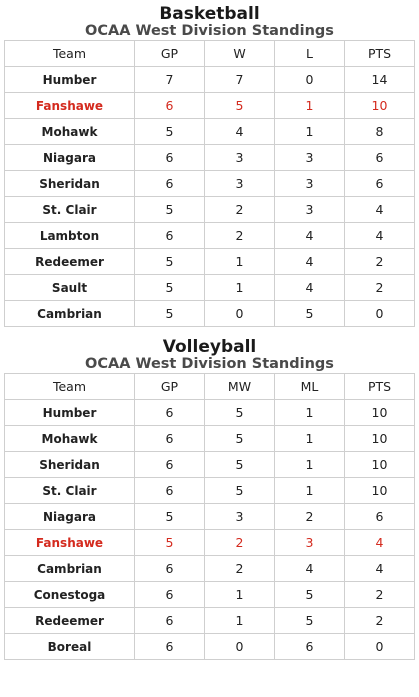 Image resolution: width=419 pixels, height=697 pixels. I want to click on losses-cell: 5, so click(309, 313).